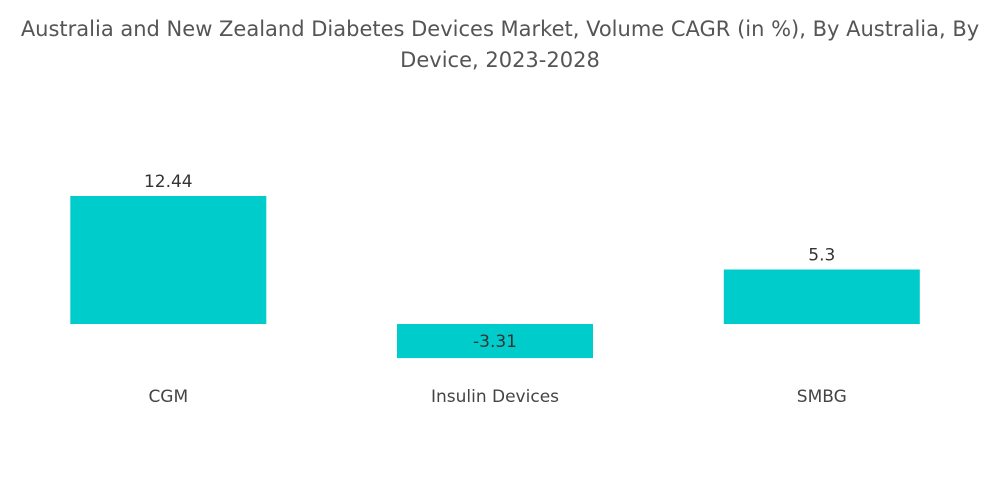 Image resolution: width=1000 pixels, height=504 pixels. Describe the element at coordinates (821, 256) in the screenshot. I see `value-label-smbg: 5.3` at that location.